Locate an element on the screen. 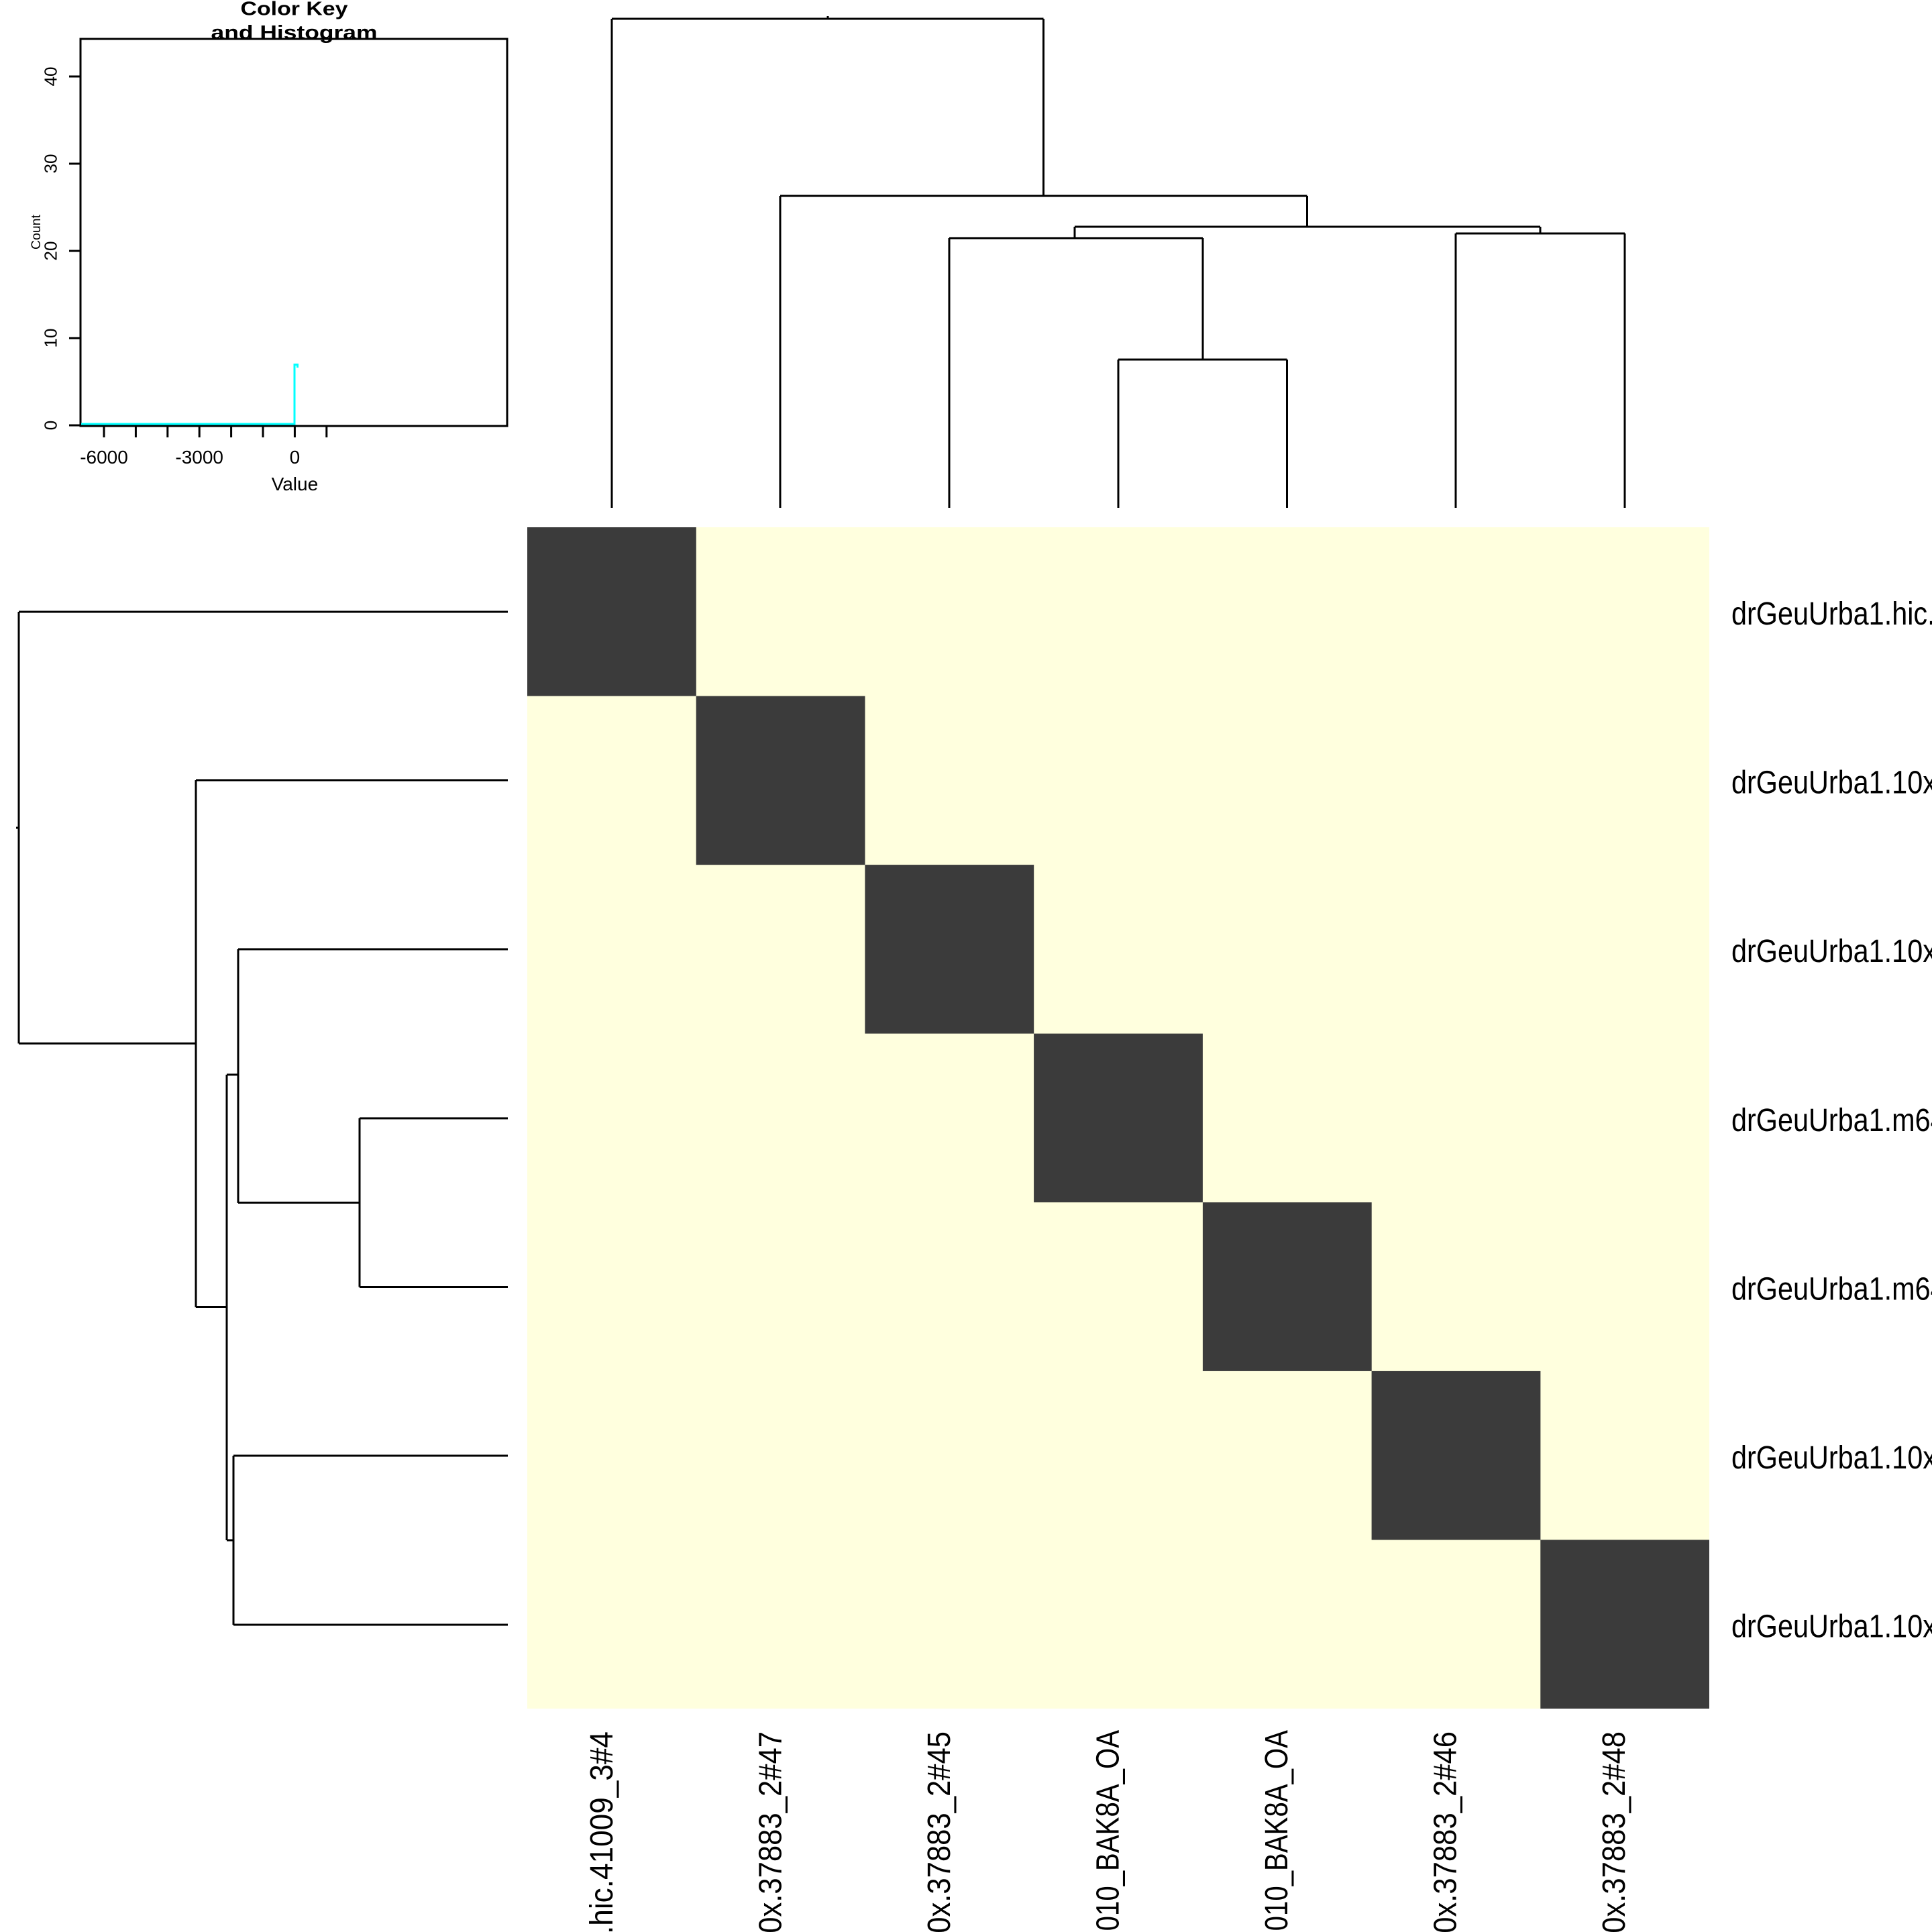 Image resolution: width=1932 pixels, height=1932 pixels. svg-text: and Histogram is located at coordinates (294, 33).